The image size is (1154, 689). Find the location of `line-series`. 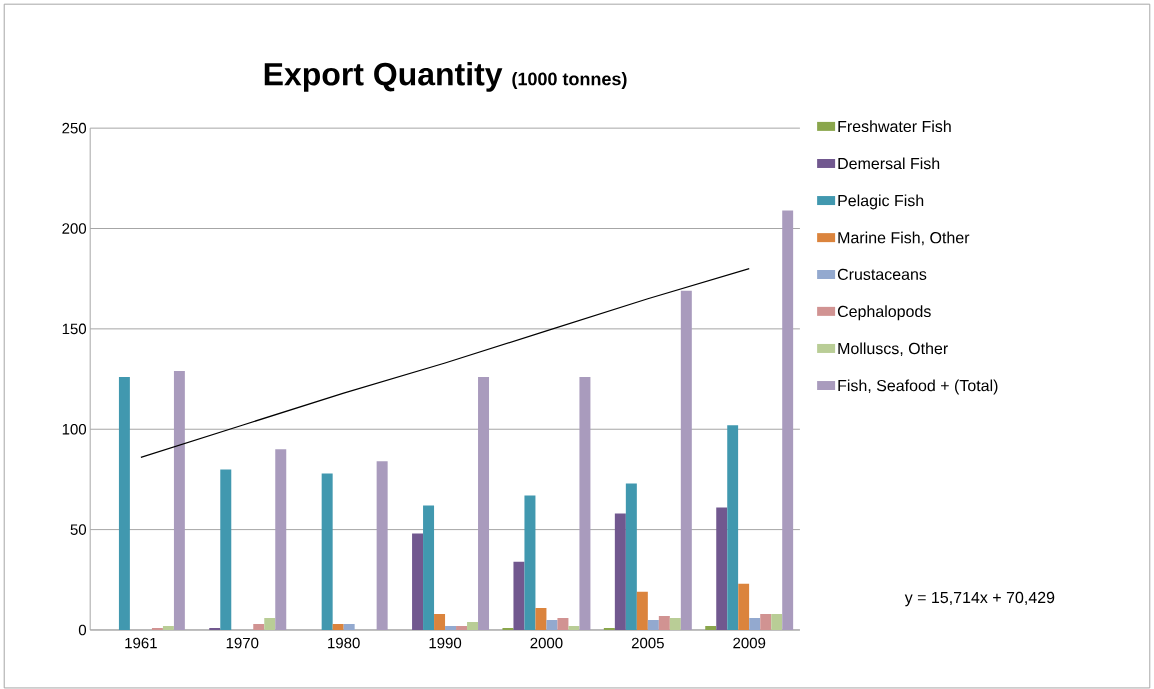

line-series is located at coordinates (445, 362).